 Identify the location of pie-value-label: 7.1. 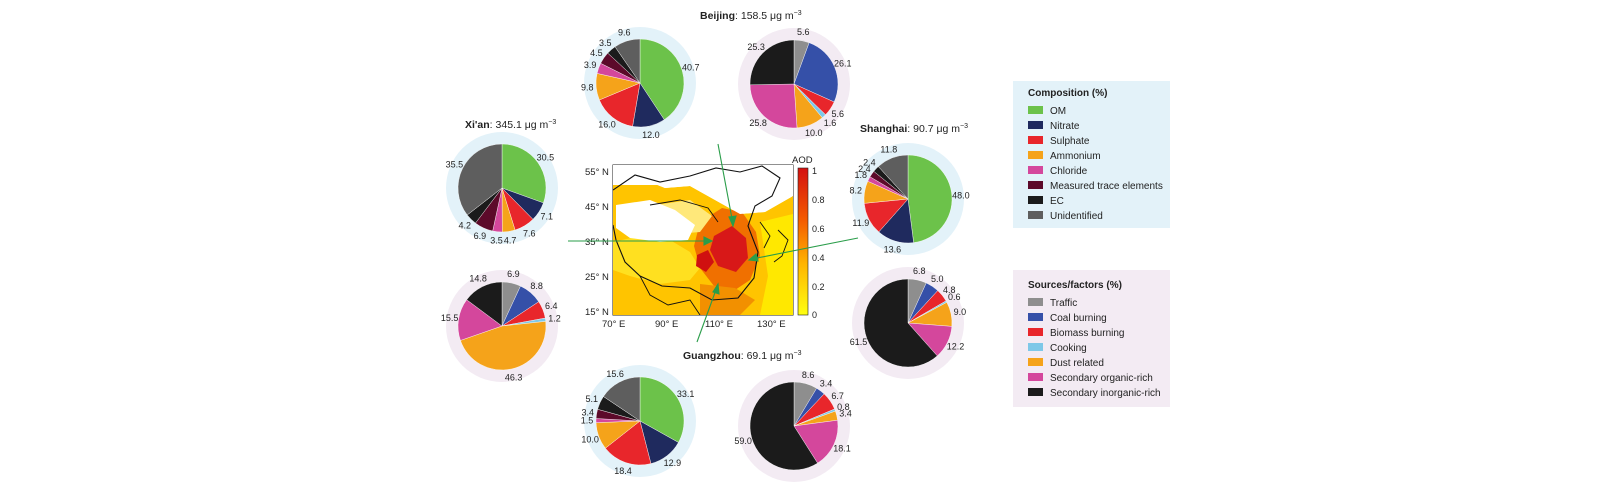
(546, 217).